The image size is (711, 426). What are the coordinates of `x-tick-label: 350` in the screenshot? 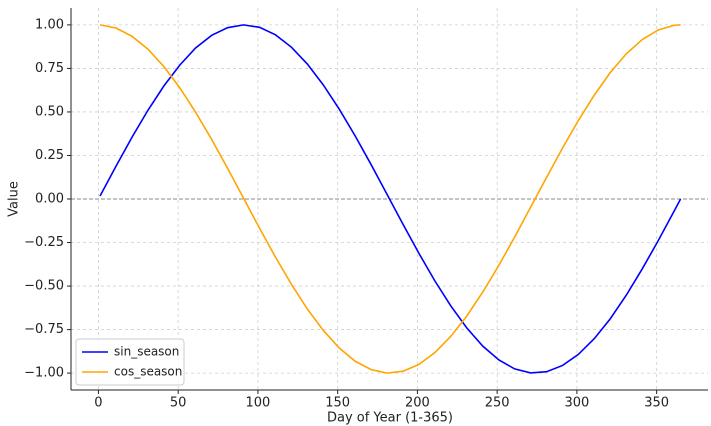 It's located at (656, 403).